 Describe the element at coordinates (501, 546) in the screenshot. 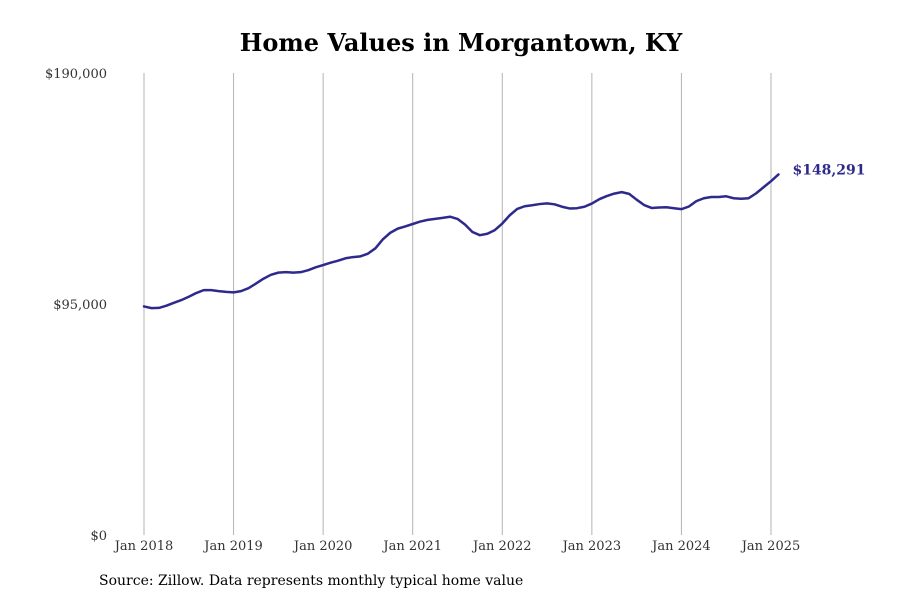

I see `x-tick-label: Jan 2022` at that location.